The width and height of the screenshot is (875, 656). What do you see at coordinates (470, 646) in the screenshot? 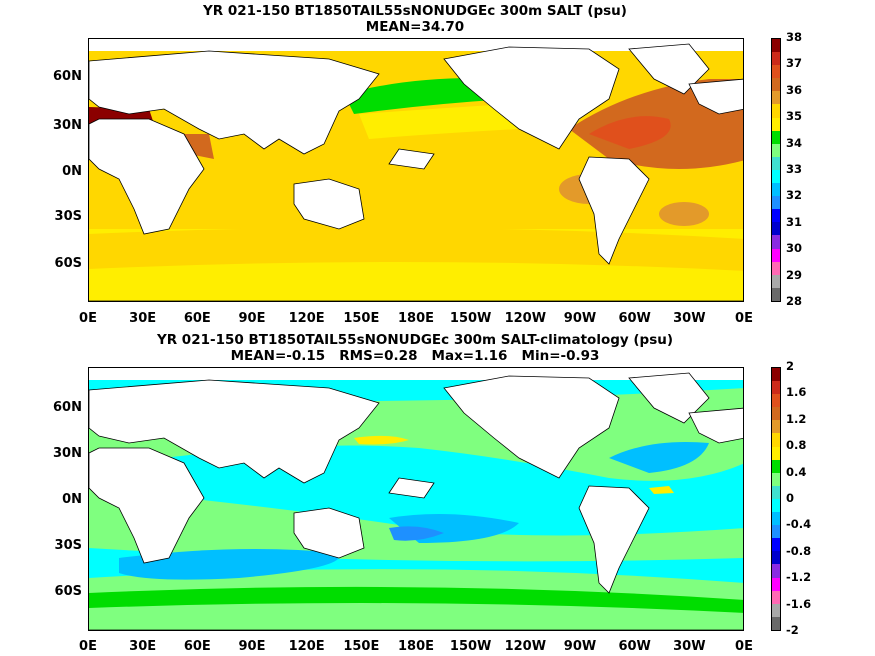
I see `lon-label: 150W` at bounding box center [470, 646].